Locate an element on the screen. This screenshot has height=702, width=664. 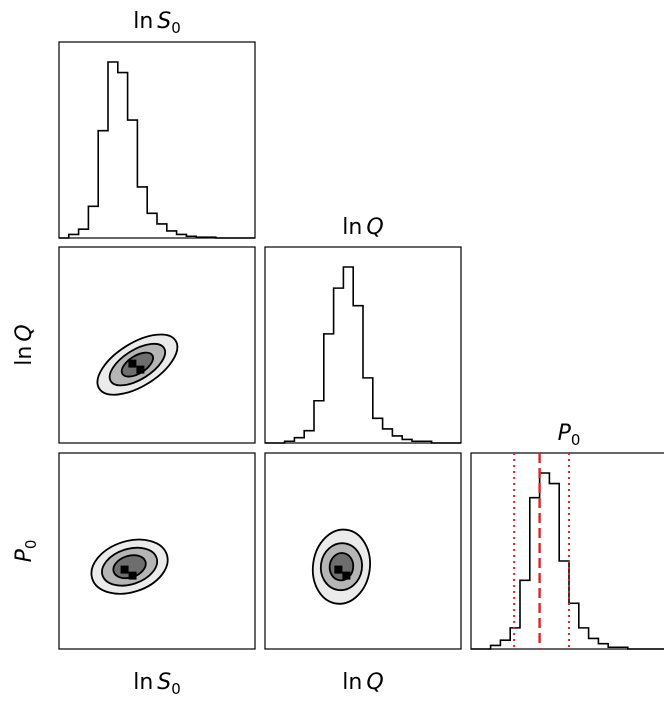
panel-hist-P0 is located at coordinates (567, 551).